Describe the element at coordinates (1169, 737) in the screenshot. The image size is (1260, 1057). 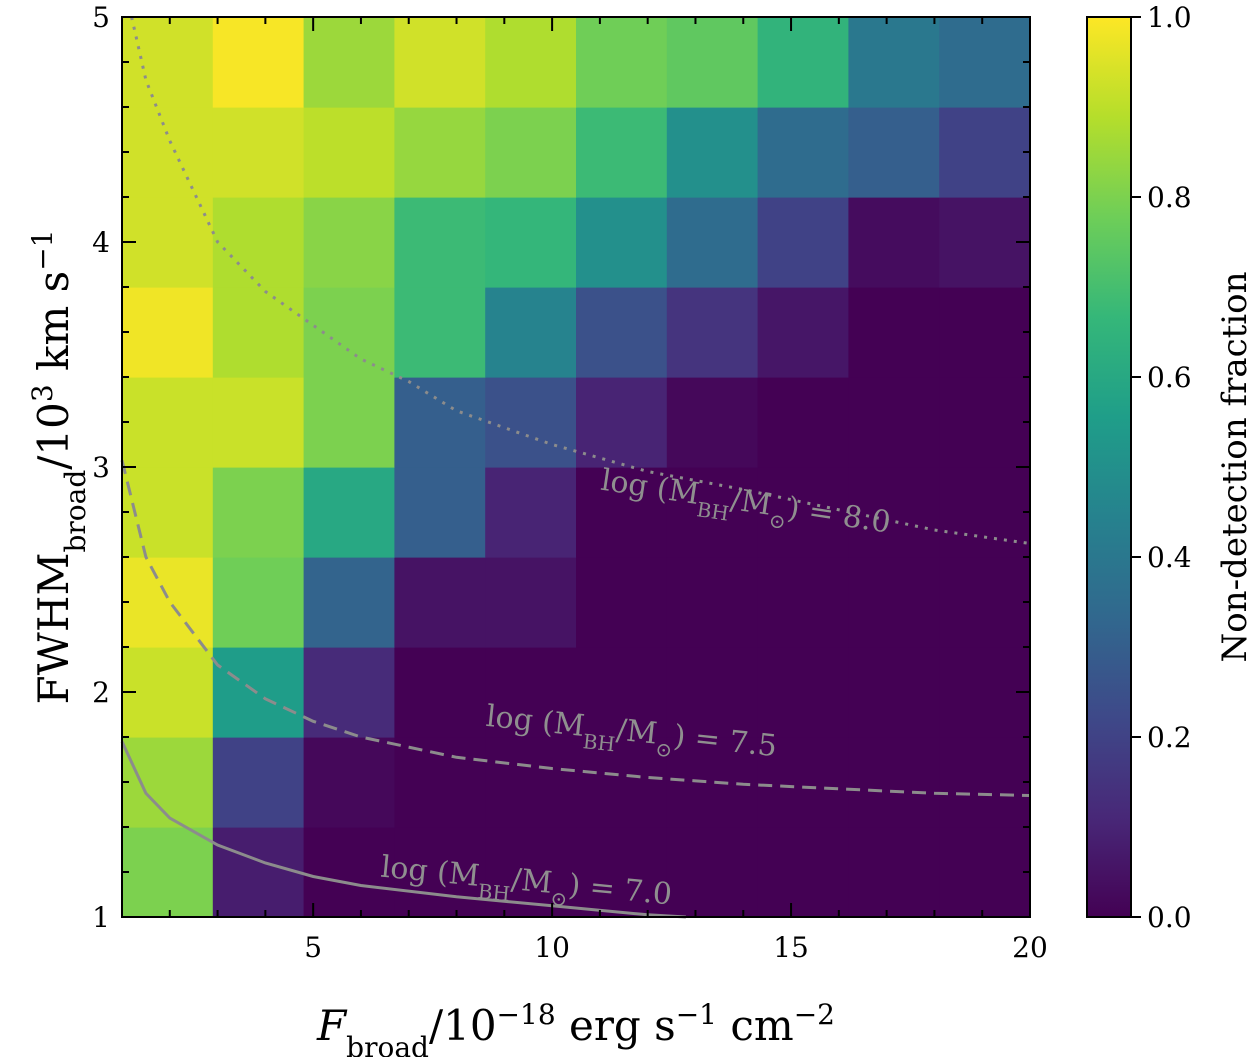
I see `colorbar-tick-label: 0.2` at that location.